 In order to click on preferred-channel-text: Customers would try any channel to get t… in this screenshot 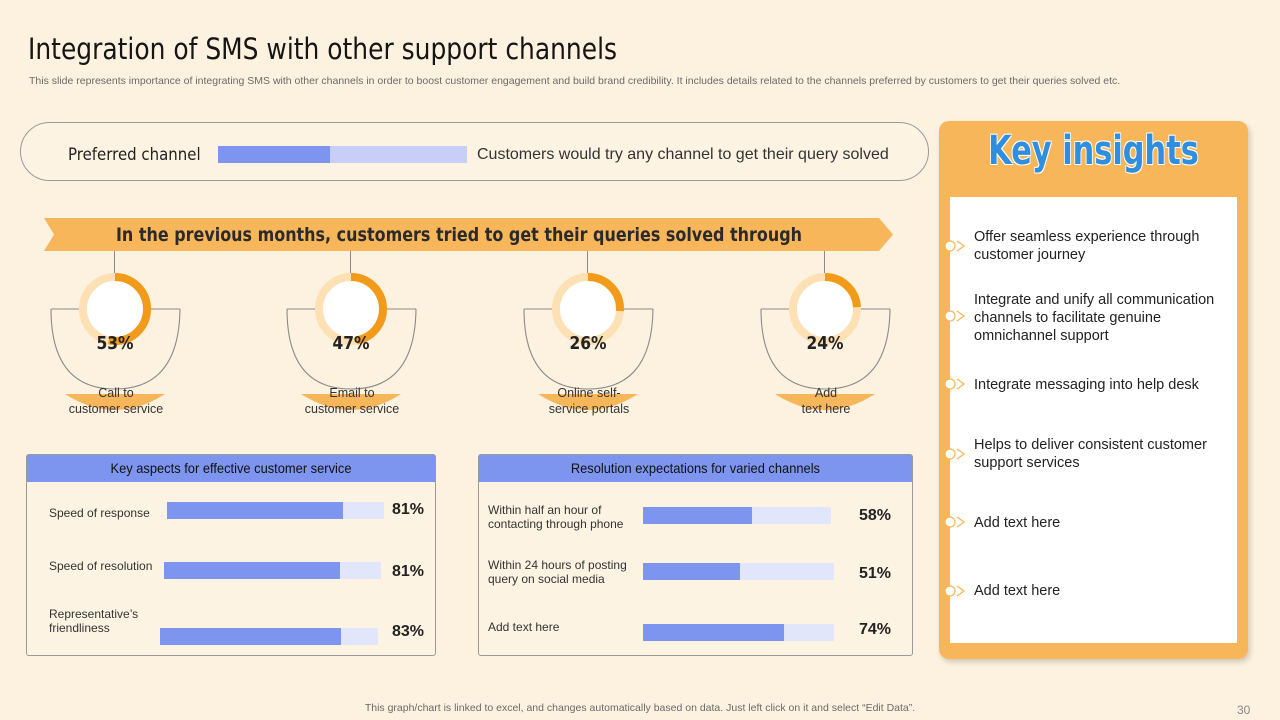, I will do `click(683, 154)`.